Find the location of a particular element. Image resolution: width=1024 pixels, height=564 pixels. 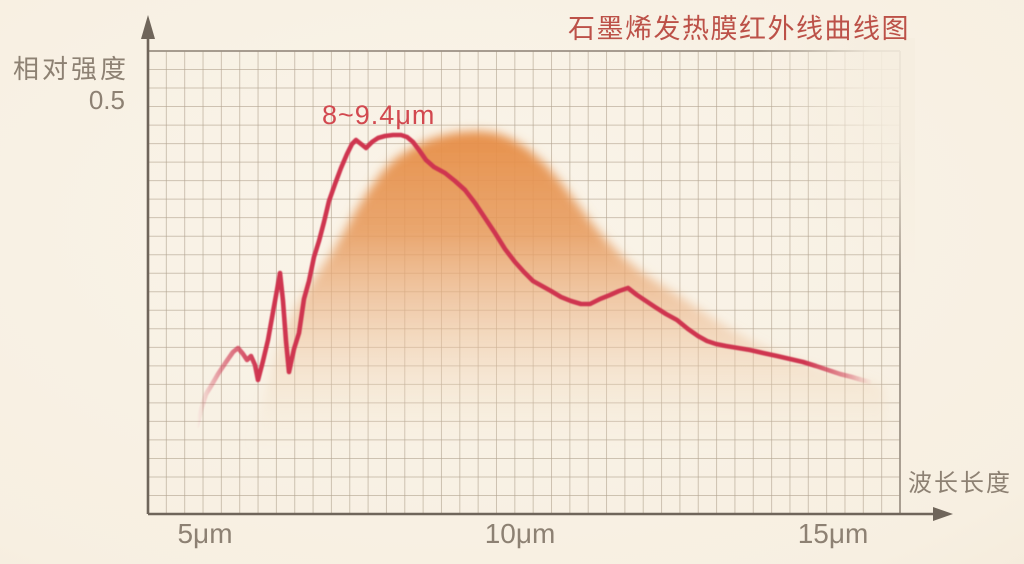

x-tick-5um: 5μm is located at coordinates (205, 533).